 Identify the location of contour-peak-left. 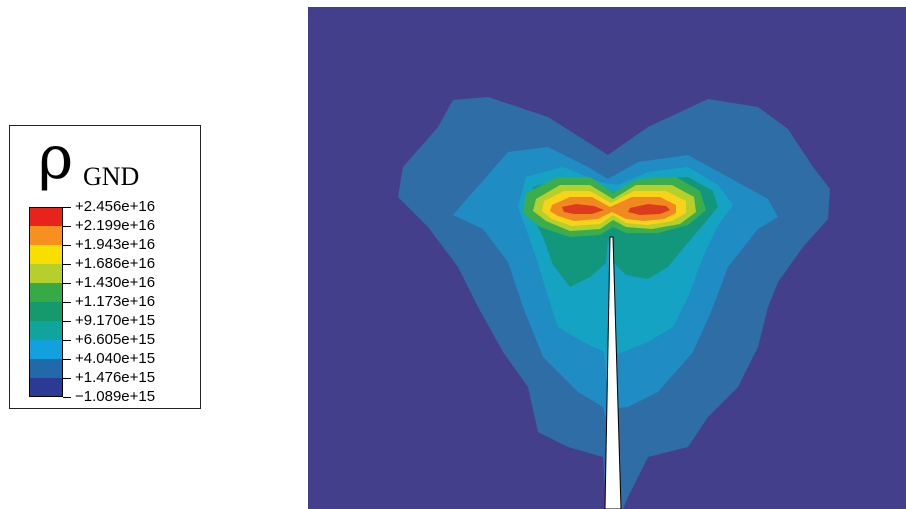
(583, 209).